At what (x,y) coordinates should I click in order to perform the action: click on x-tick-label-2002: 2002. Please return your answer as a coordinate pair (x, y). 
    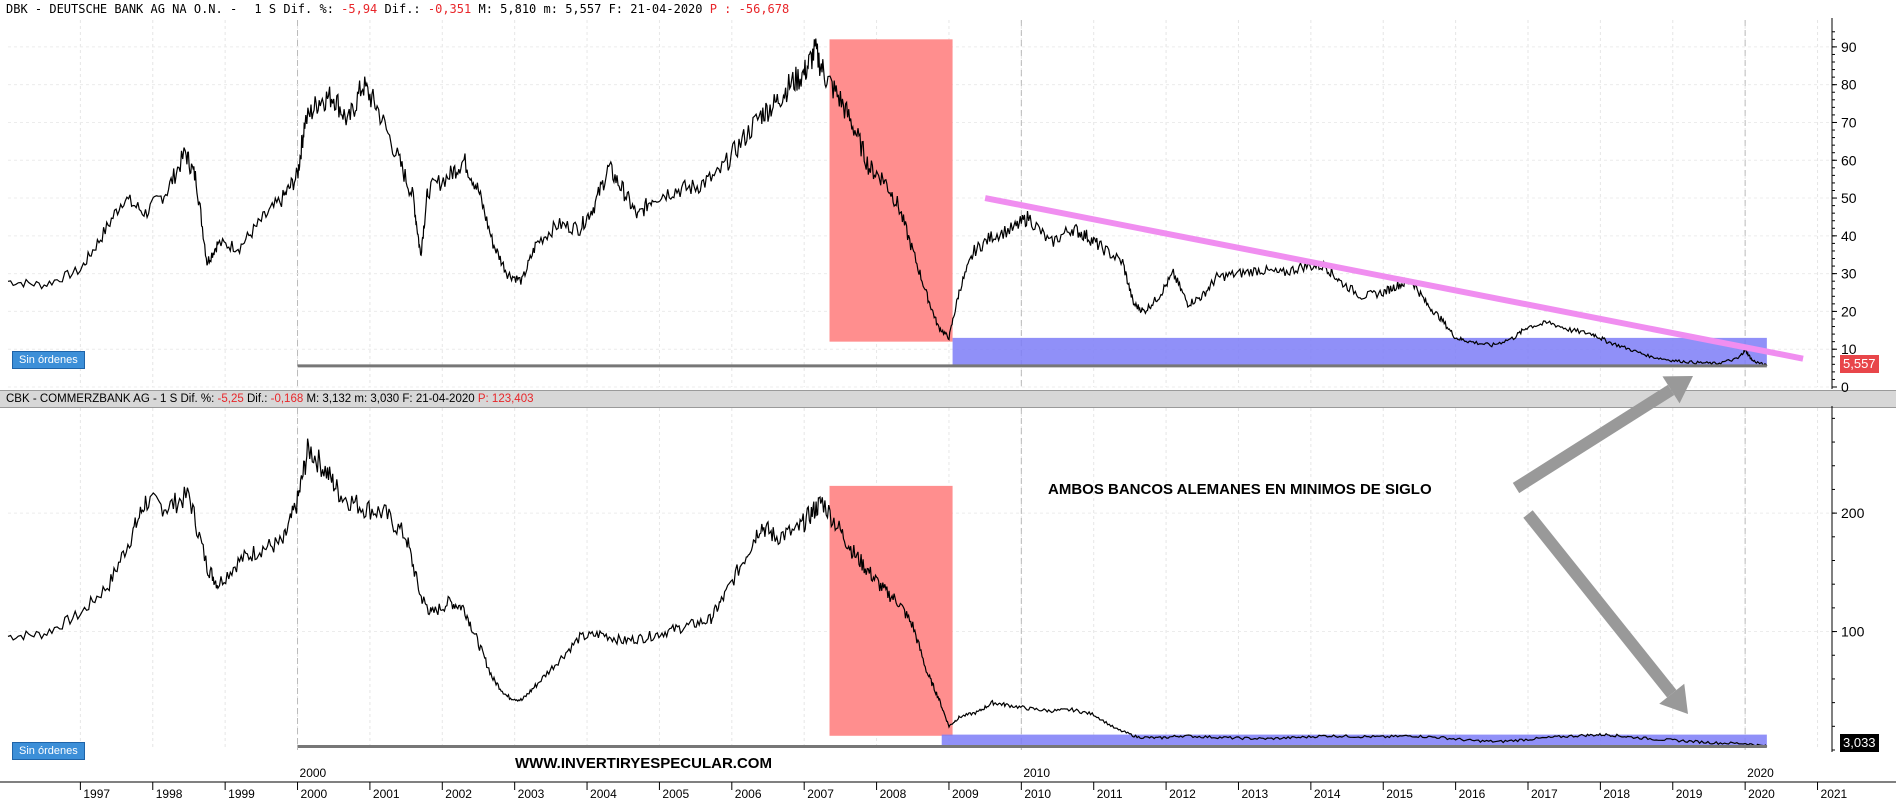
    Looking at the image, I should click on (458, 793).